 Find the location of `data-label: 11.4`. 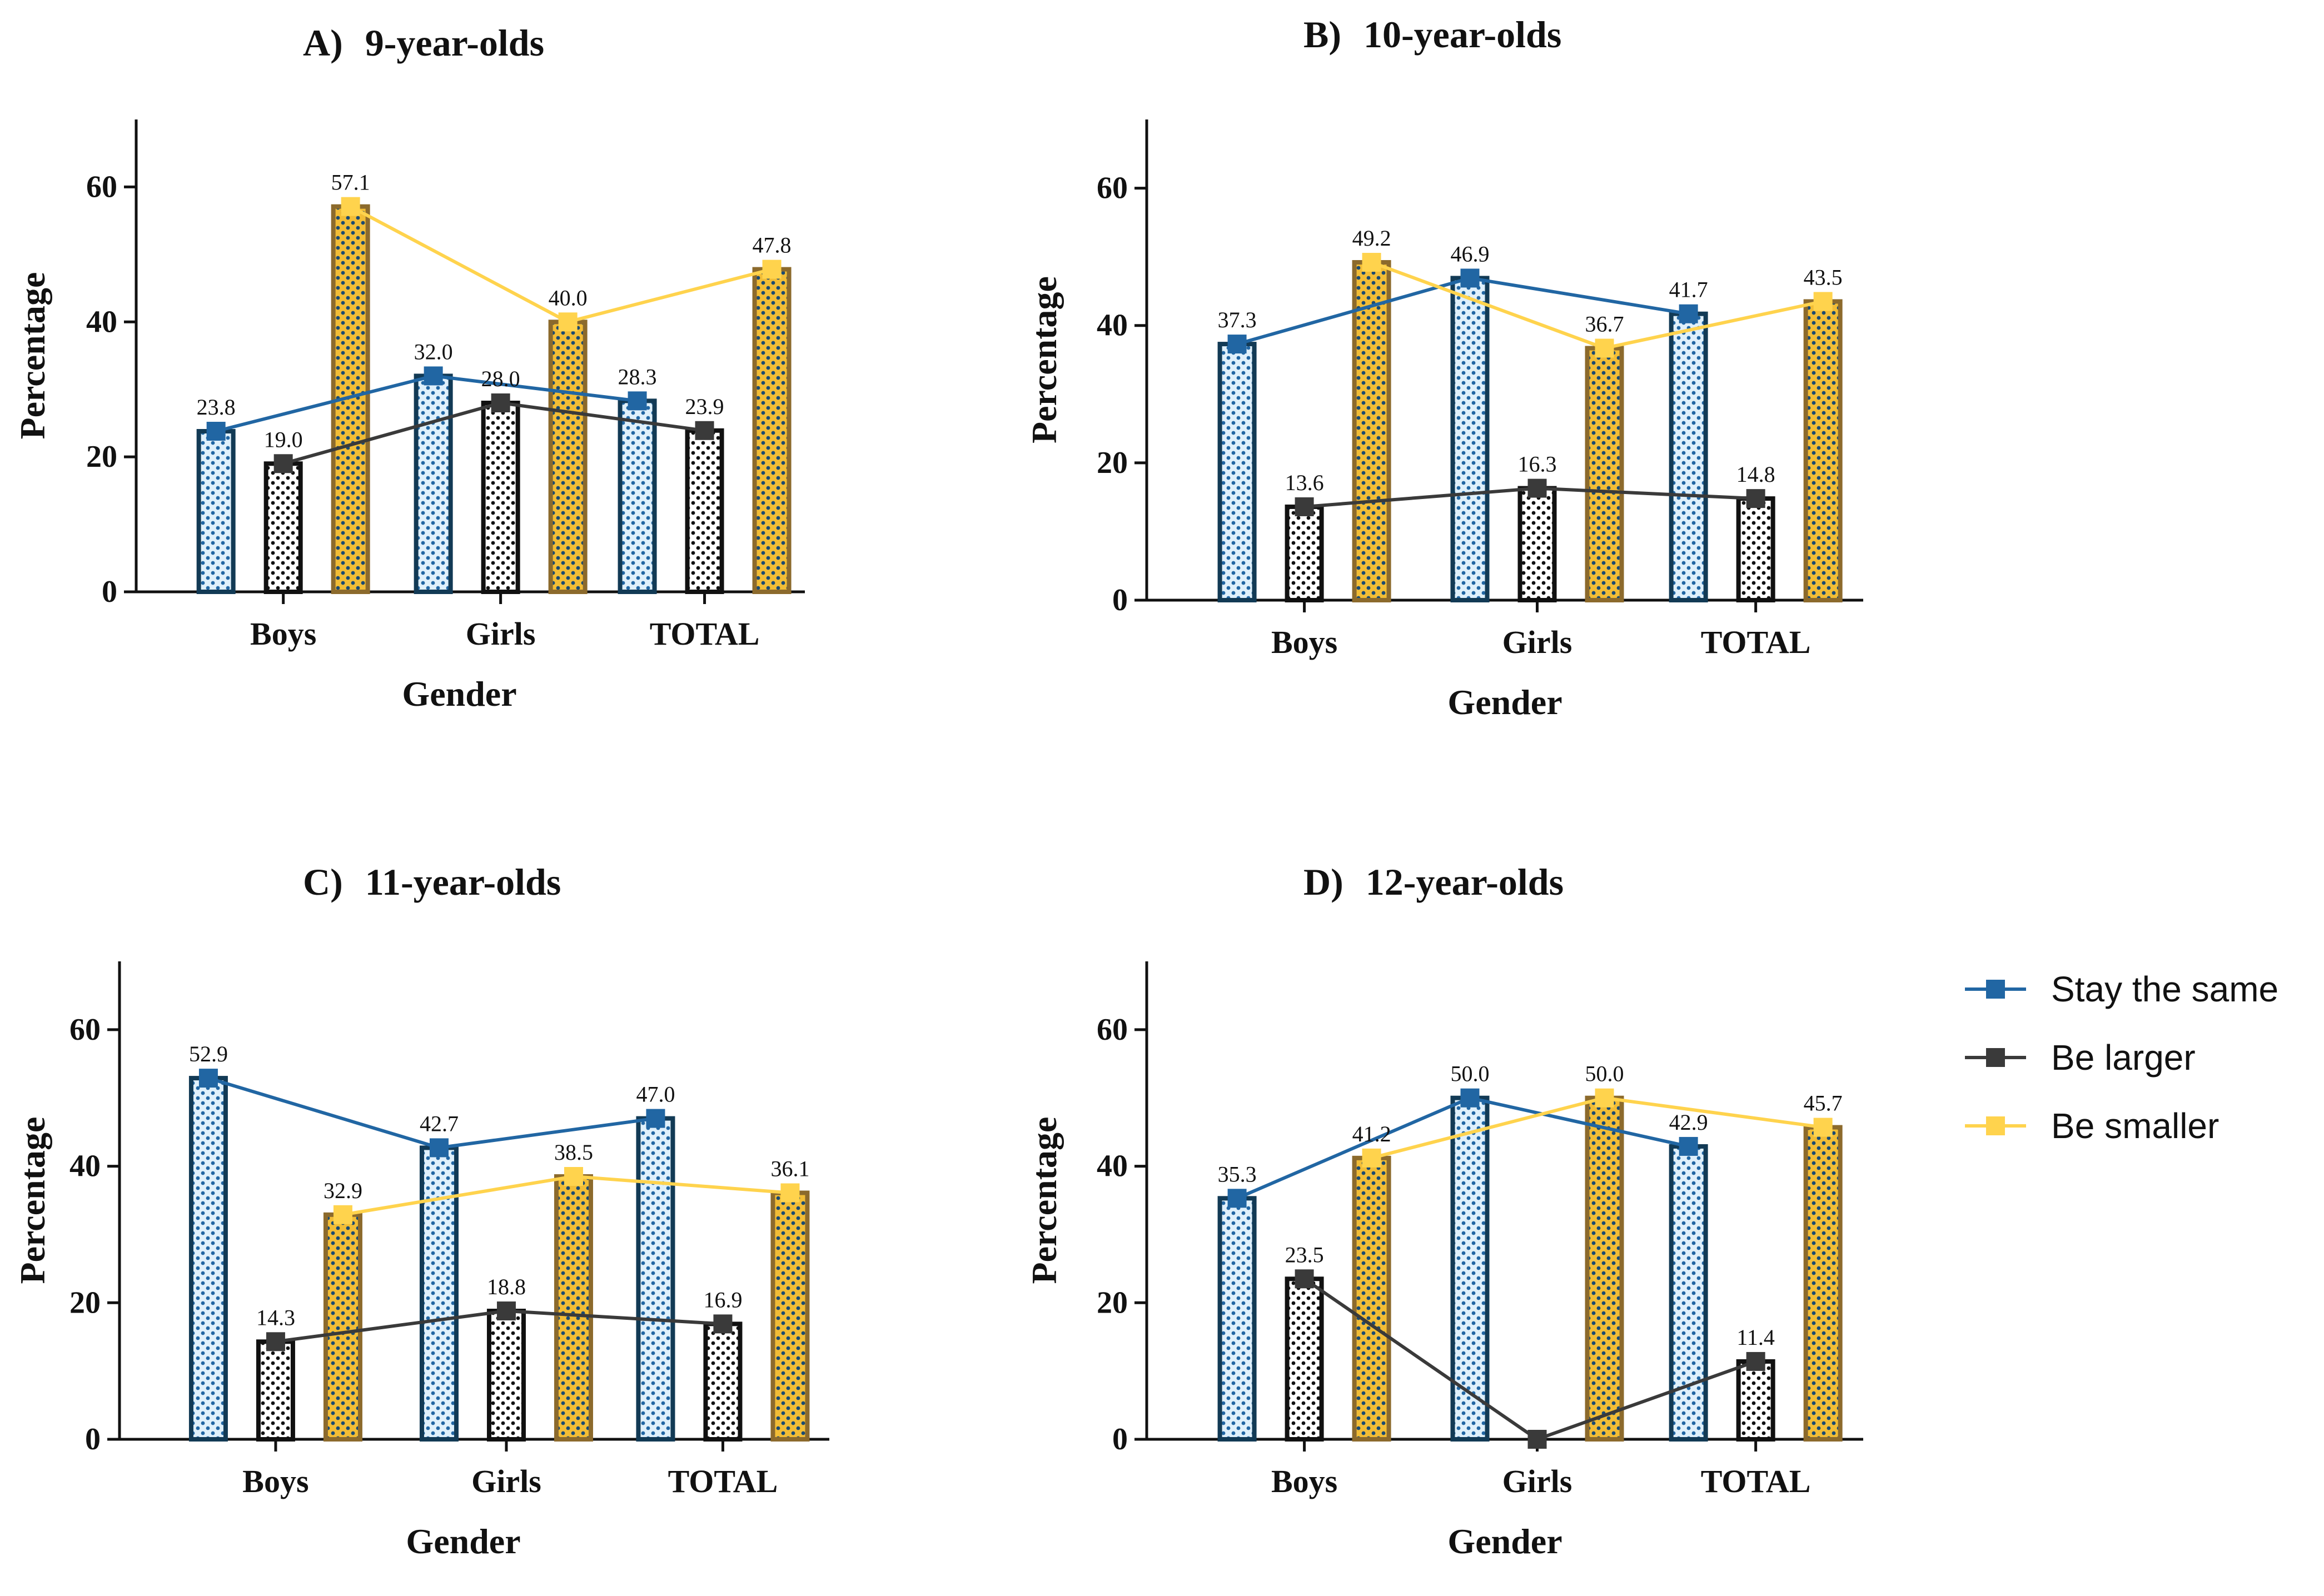

data-label: 11.4 is located at coordinates (1755, 1338).